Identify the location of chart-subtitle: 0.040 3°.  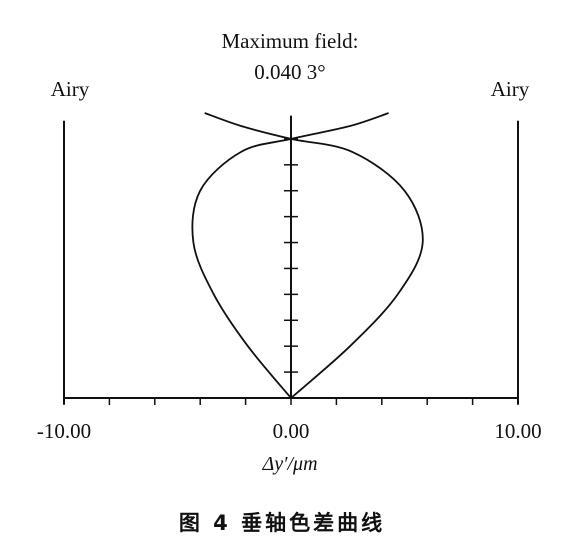
(289, 72).